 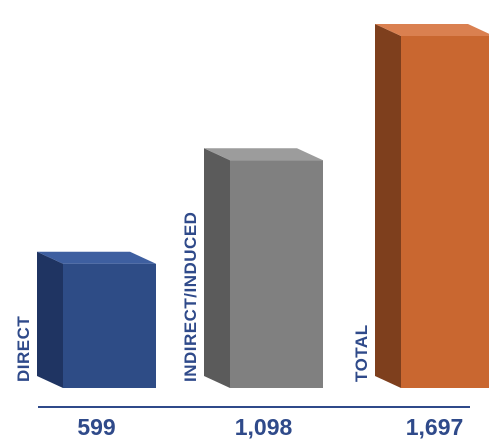 I want to click on value-label: 1,697, so click(x=435, y=427).